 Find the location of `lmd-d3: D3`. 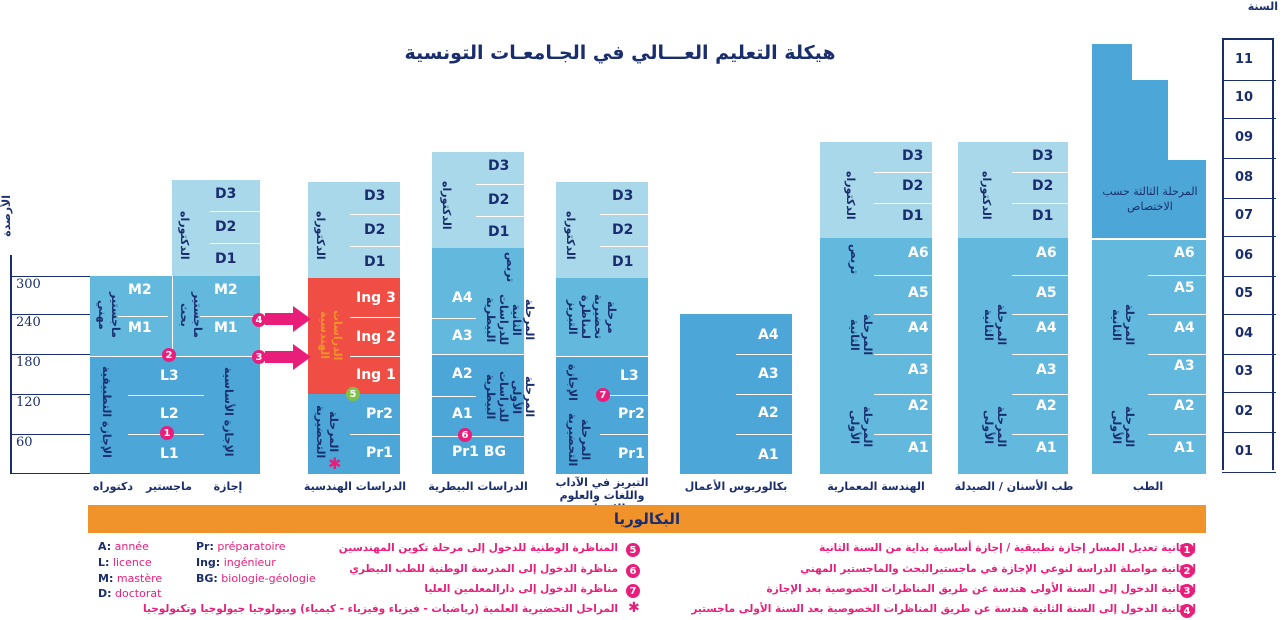

lmd-d3: D3 is located at coordinates (226, 194).